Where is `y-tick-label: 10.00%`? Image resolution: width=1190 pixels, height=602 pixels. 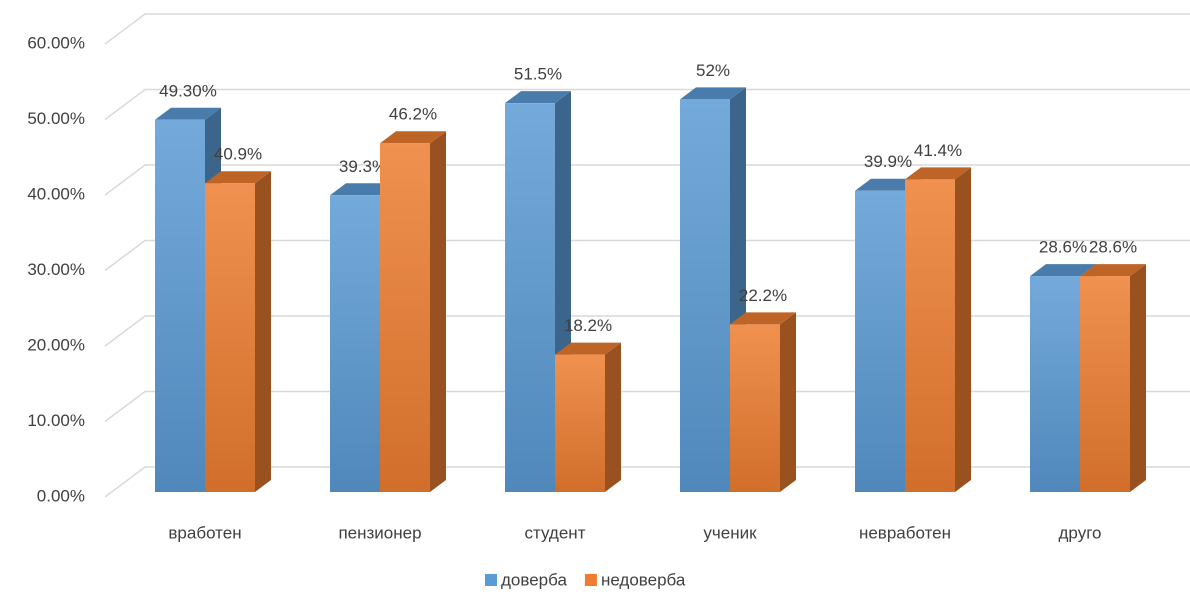 y-tick-label: 10.00% is located at coordinates (56, 420).